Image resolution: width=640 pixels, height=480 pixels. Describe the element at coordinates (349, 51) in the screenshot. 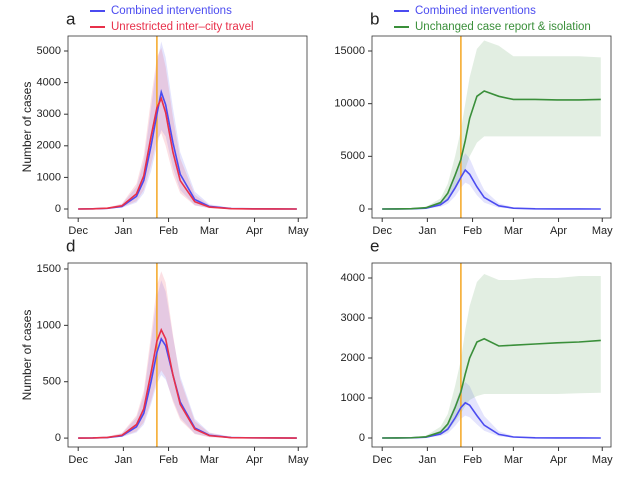

I see `y-tick-label: 15000` at that location.